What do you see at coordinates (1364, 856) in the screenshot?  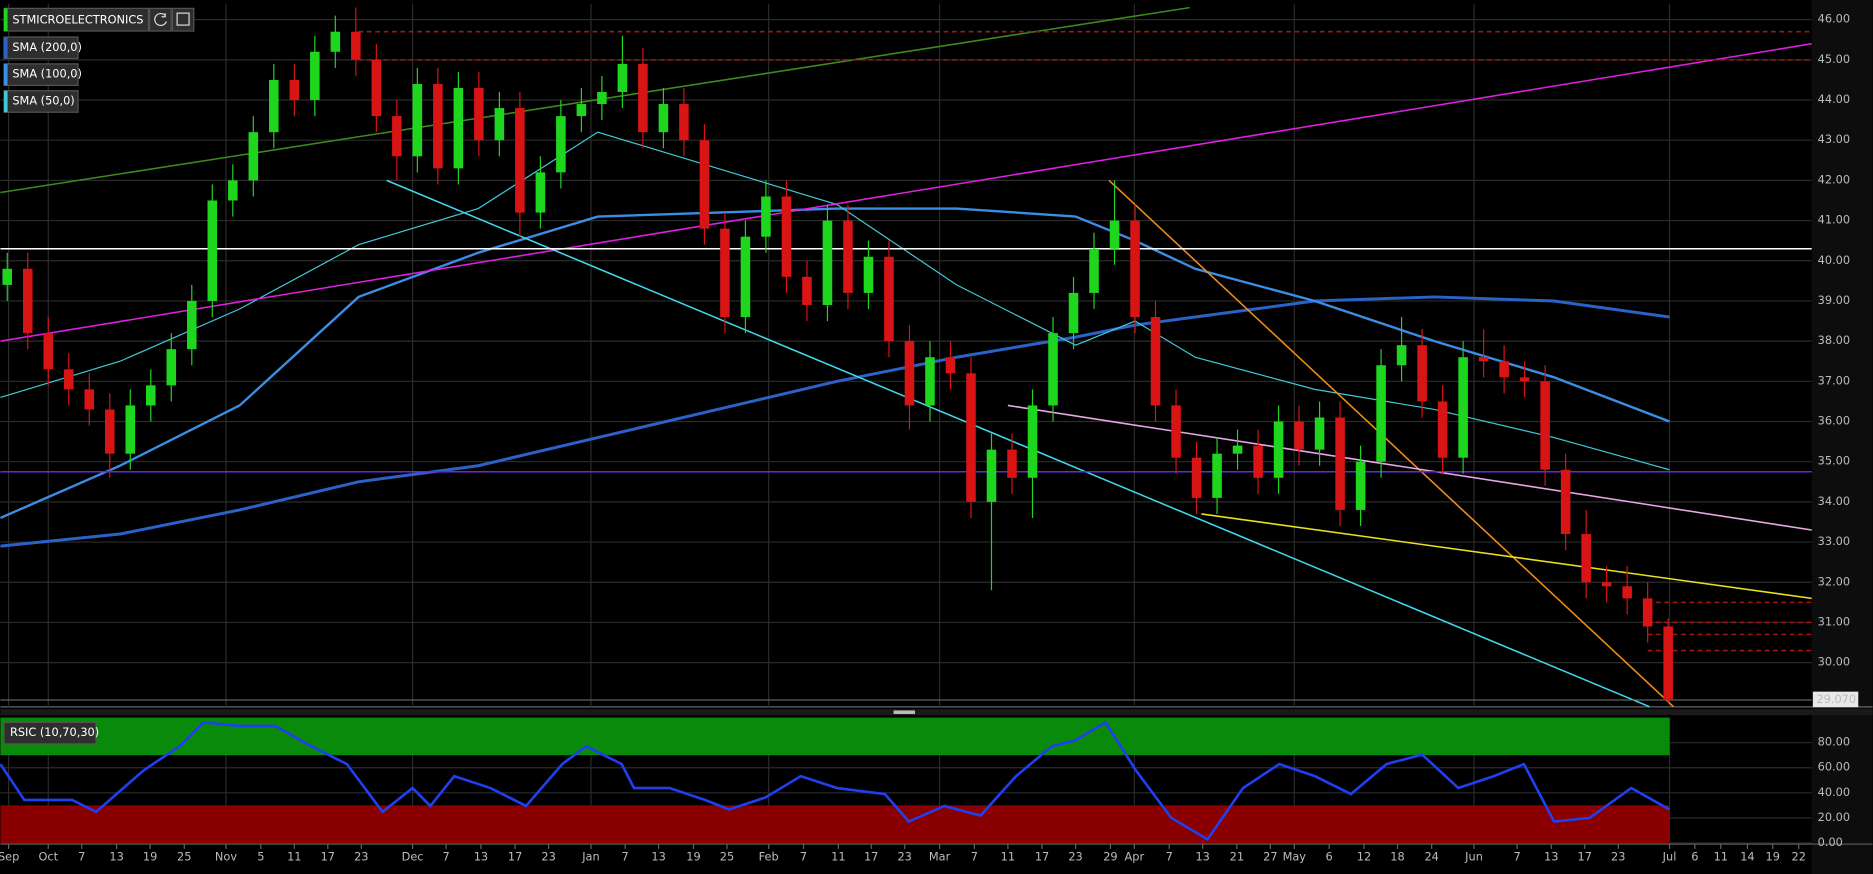 I see `x-tick-label: 12` at bounding box center [1364, 856].